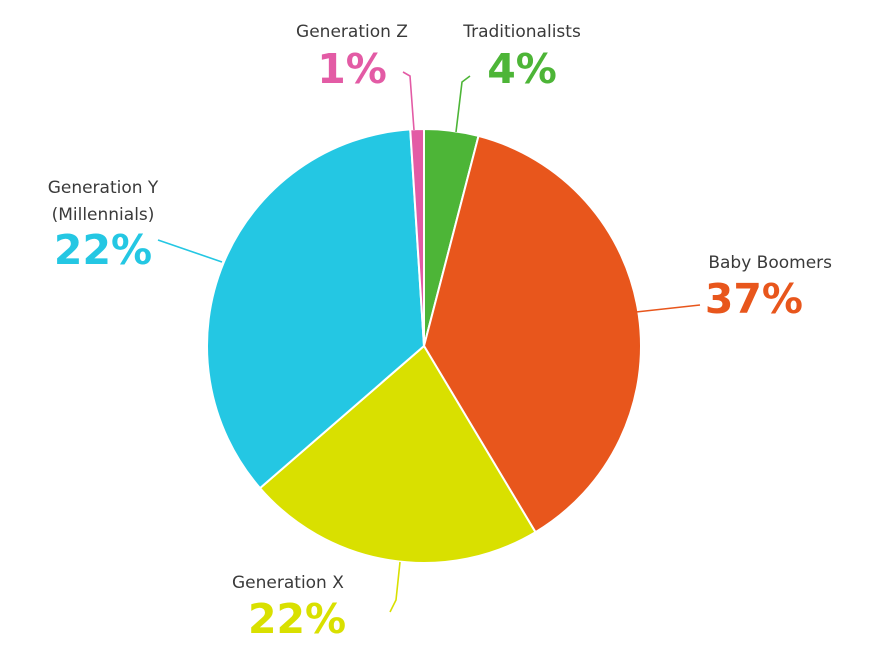 The image size is (878, 671). What do you see at coordinates (770, 263) in the screenshot?
I see `category-label-baby-boomers: Baby Boomers` at bounding box center [770, 263].